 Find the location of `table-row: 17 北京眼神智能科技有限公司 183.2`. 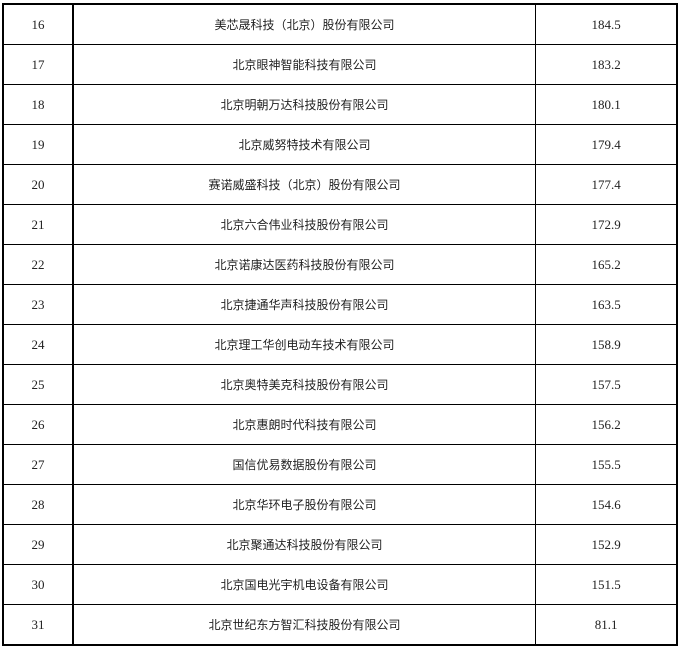

table-row: 17 北京眼神智能科技有限公司 183.2 is located at coordinates (340, 64).